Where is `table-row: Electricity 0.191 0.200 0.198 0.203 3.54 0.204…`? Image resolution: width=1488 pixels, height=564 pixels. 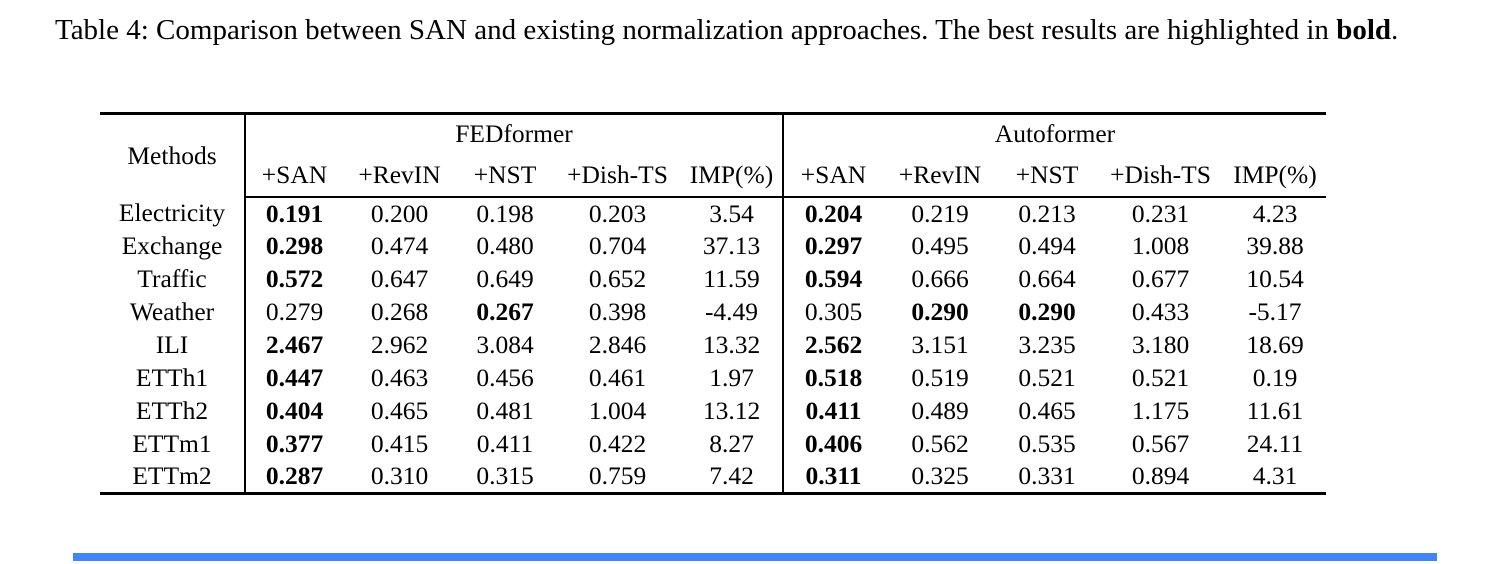
table-row: Electricity 0.191 0.200 0.198 0.203 3.54 0.204… is located at coordinates (713, 213).